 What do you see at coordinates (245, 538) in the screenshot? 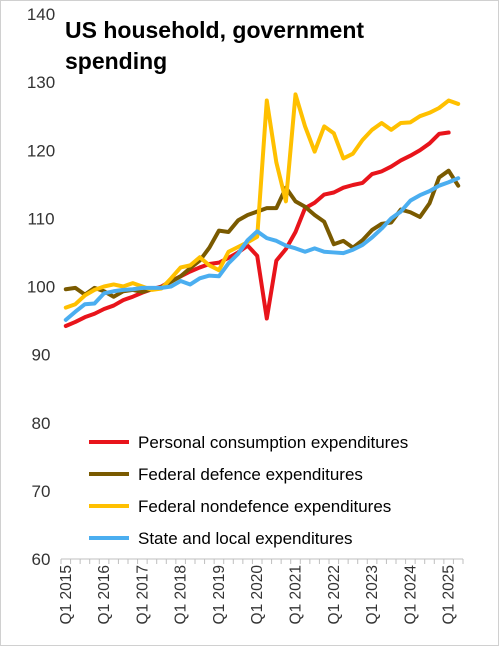
I see `legend-label: State and local expenditures` at bounding box center [245, 538].